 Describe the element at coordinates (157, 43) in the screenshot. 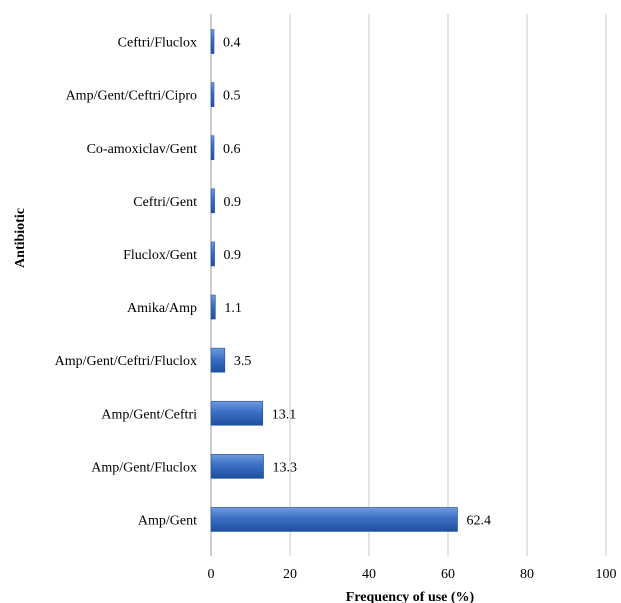

I see `category-label: Ceftri/Fluclox` at that location.